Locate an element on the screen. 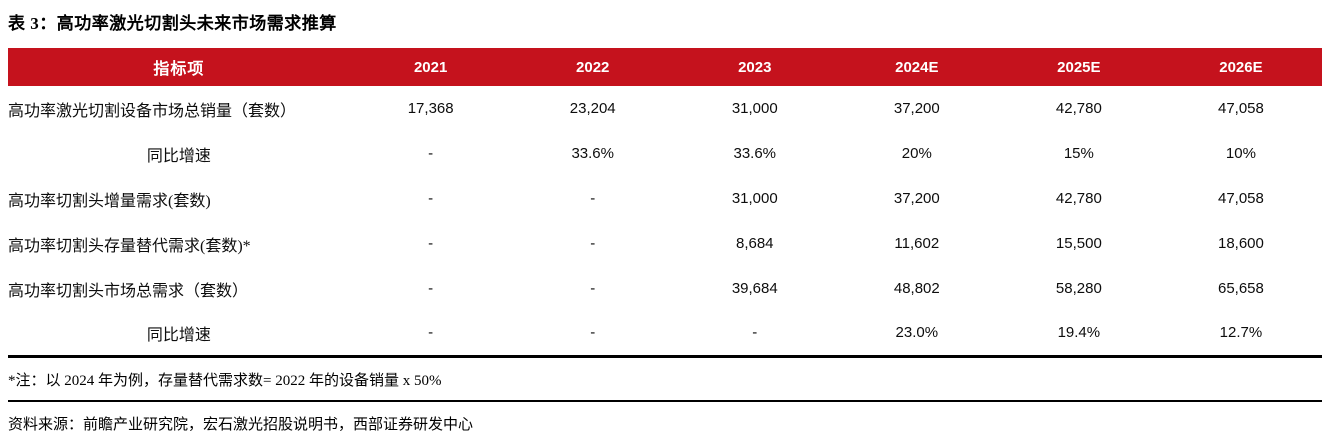  table-row: 同比增速 - - - 23.0% 19.4% 12.7% is located at coordinates (665, 333).